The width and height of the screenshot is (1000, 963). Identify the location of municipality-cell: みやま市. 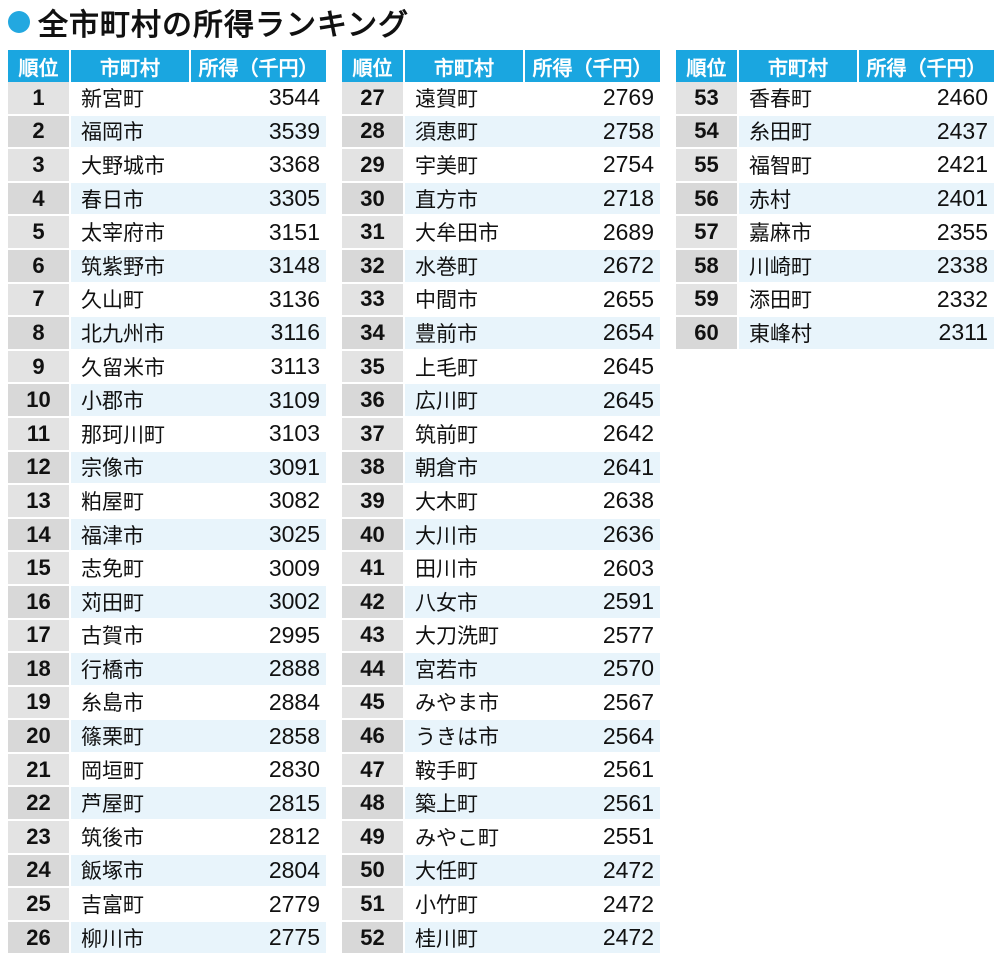
(464, 703).